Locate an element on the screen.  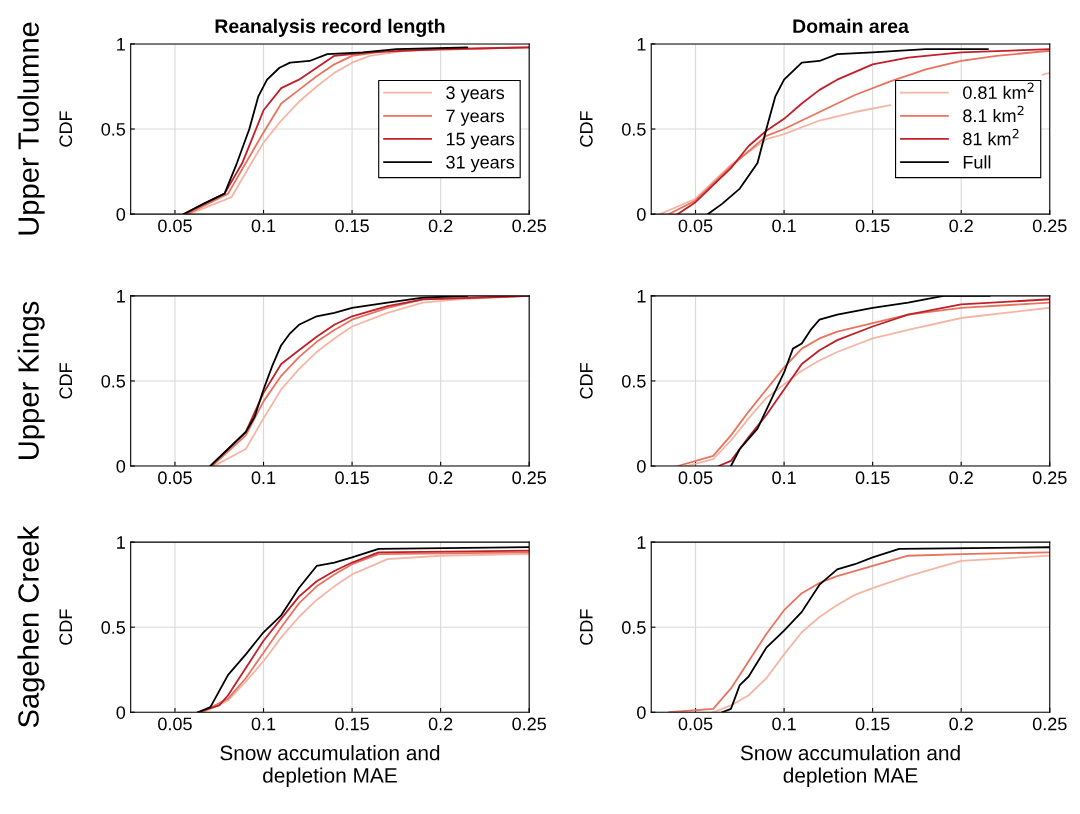
legend-label: 31 years is located at coordinates (480, 164).